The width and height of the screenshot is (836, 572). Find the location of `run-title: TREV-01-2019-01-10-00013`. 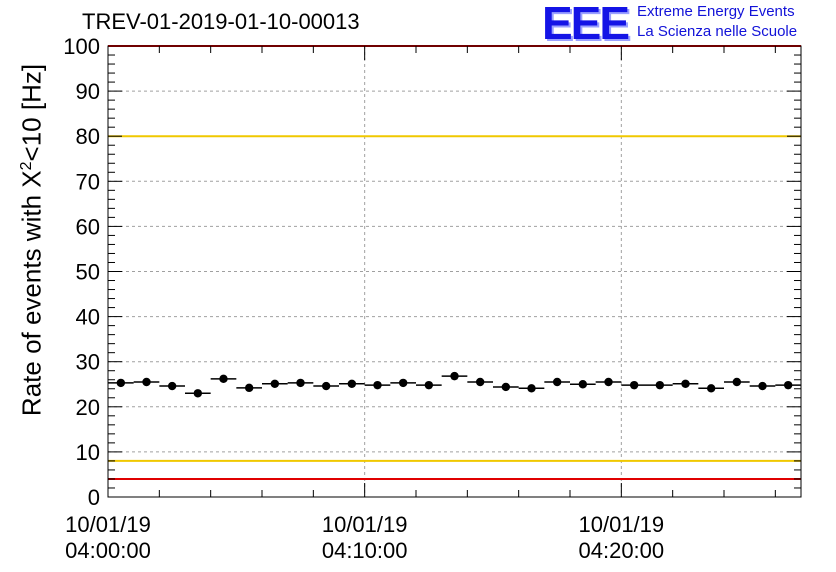

run-title: TREV-01-2019-01-10-00013 is located at coordinates (221, 21).